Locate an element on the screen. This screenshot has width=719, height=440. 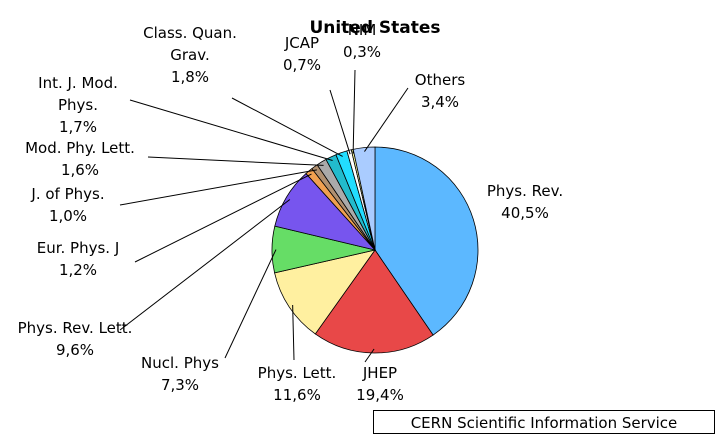
value-label: 1,0% is located at coordinates (68, 216).